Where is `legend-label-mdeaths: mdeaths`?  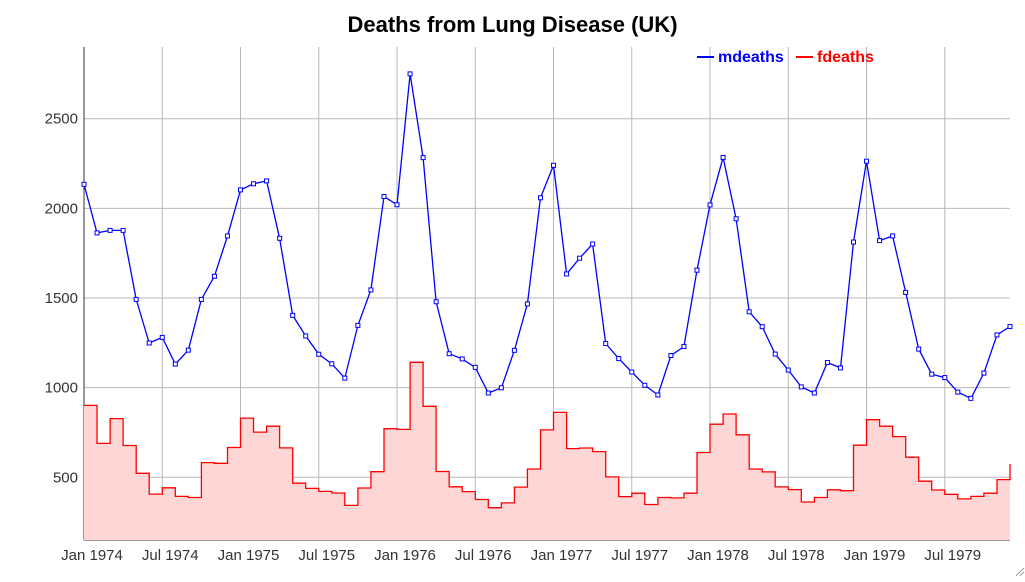
legend-label-mdeaths: mdeaths is located at coordinates (751, 57).